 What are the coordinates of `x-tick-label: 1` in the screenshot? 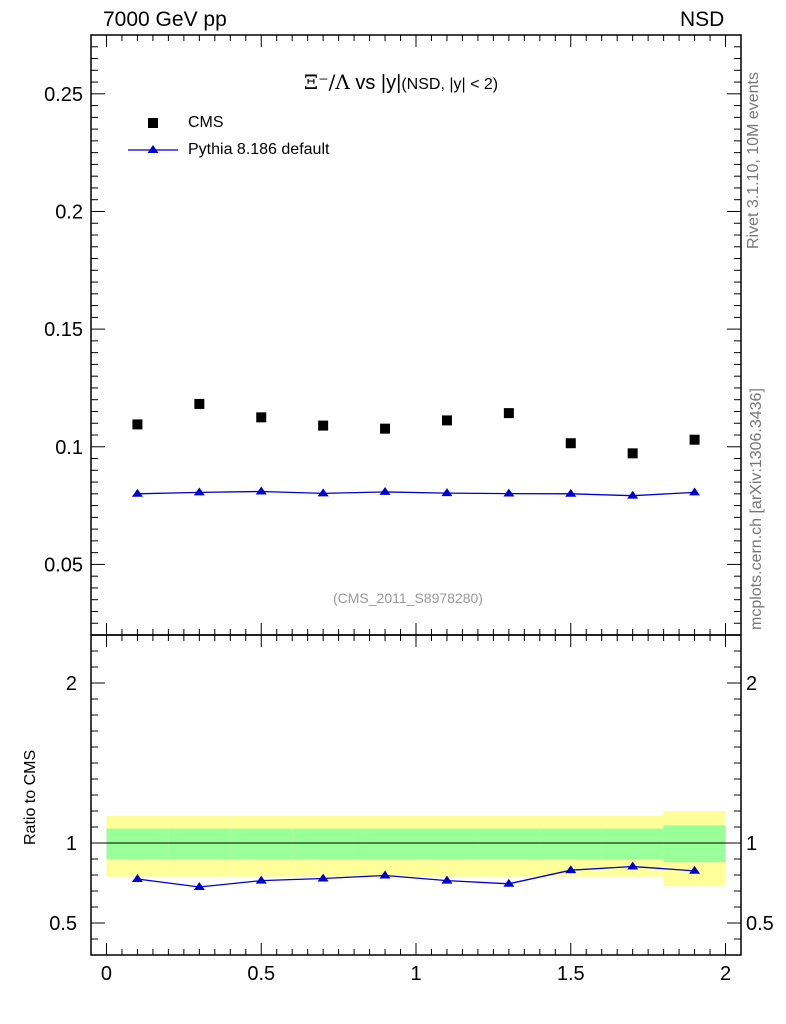 It's located at (415, 974).